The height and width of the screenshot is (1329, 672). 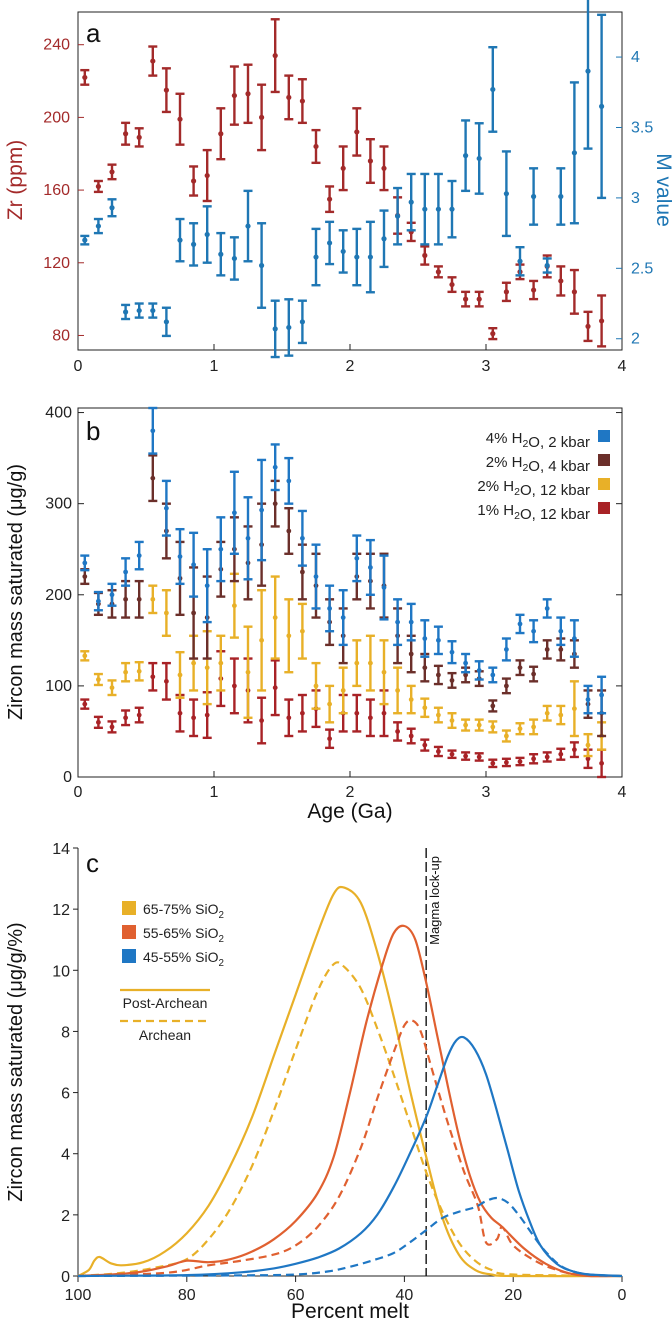 I want to click on legend-label: 2% H2O, 12 kbar, so click(x=533, y=488).